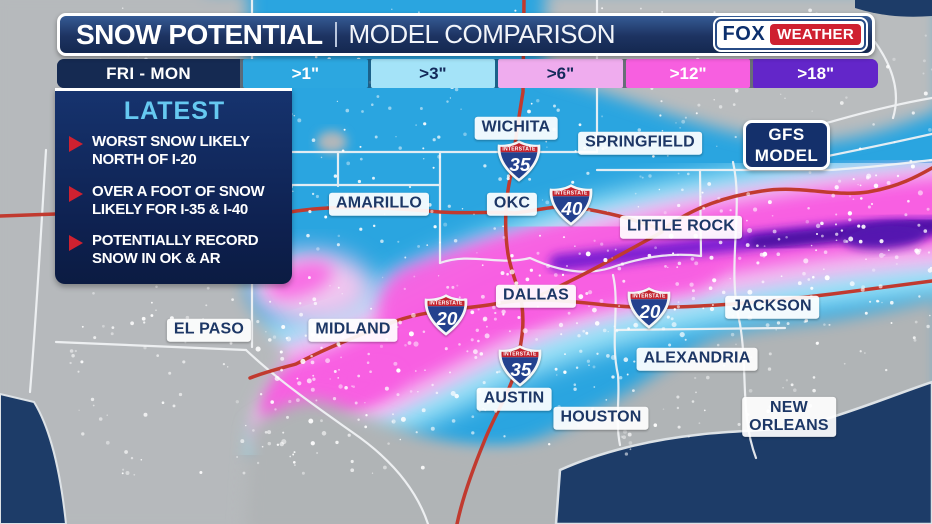  I want to click on city-label-alexandria: ALEXANDRIA, so click(697, 359).